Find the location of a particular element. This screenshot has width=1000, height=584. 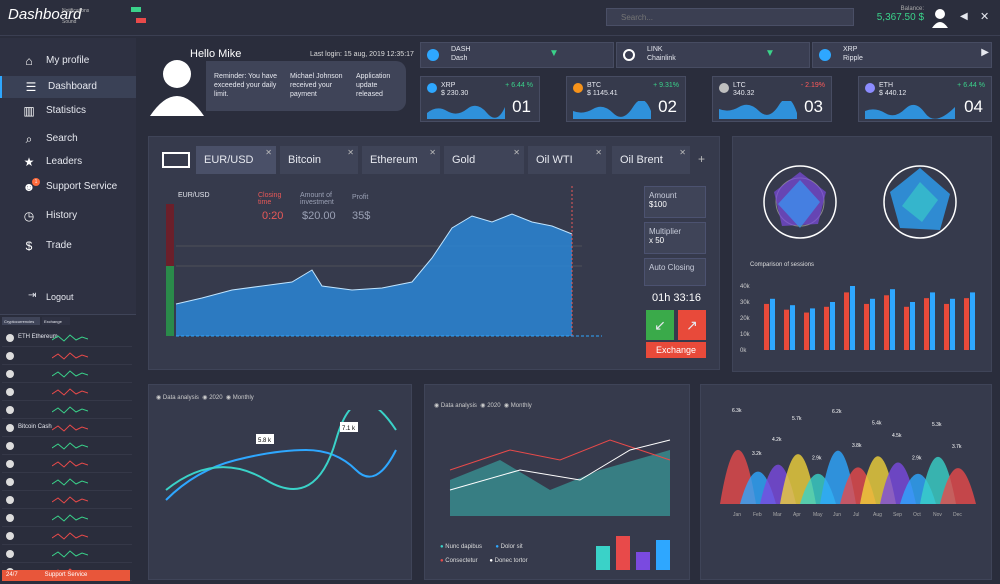

tab-label: Ethereum is located at coordinates (394, 160).